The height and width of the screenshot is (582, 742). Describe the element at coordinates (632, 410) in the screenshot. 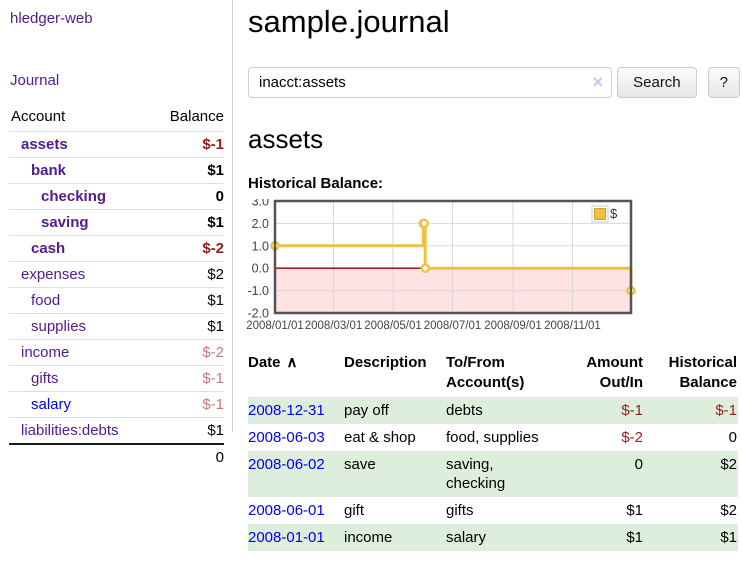

I see `register-amount: $-1` at that location.